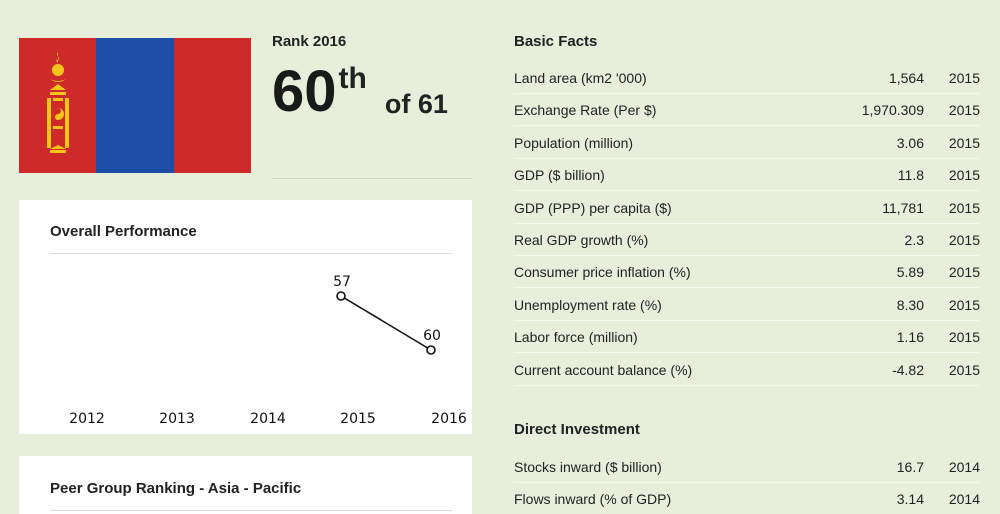 The image size is (1000, 514). I want to click on rank-total: of 61, so click(416, 104).